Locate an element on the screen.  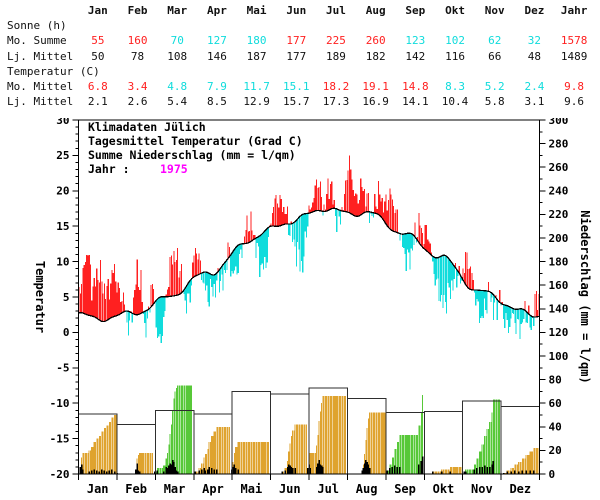
column-header: Nov is located at coordinates (494, 11).